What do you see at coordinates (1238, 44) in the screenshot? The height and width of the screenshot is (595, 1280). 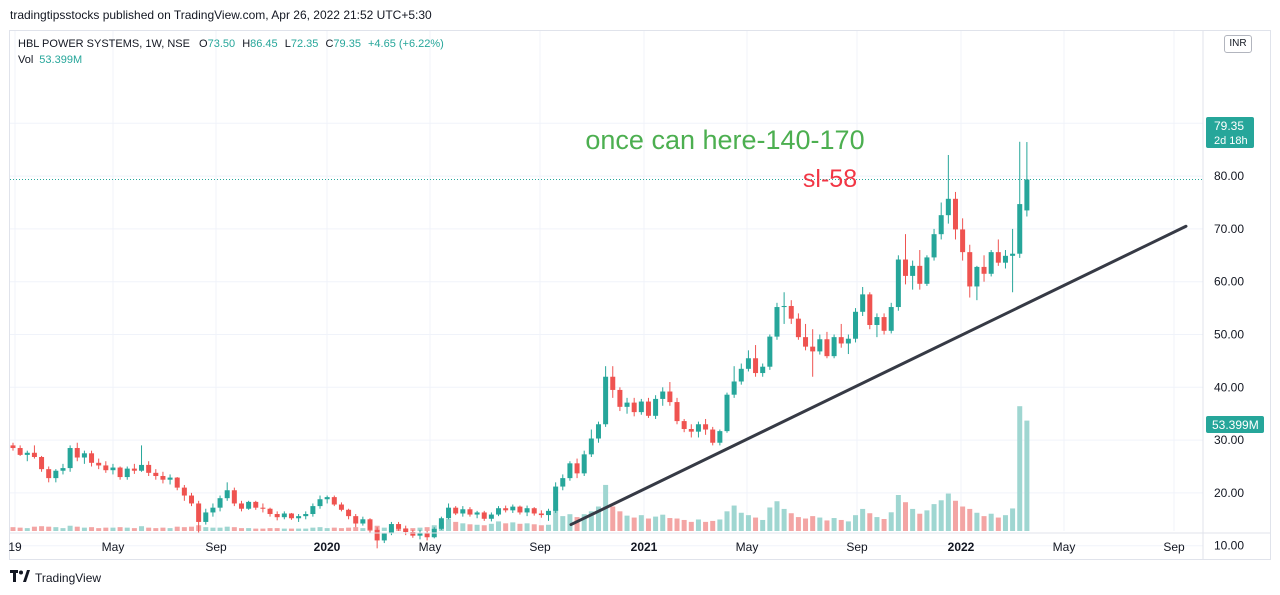 I see `currency-button: INR` at bounding box center [1238, 44].